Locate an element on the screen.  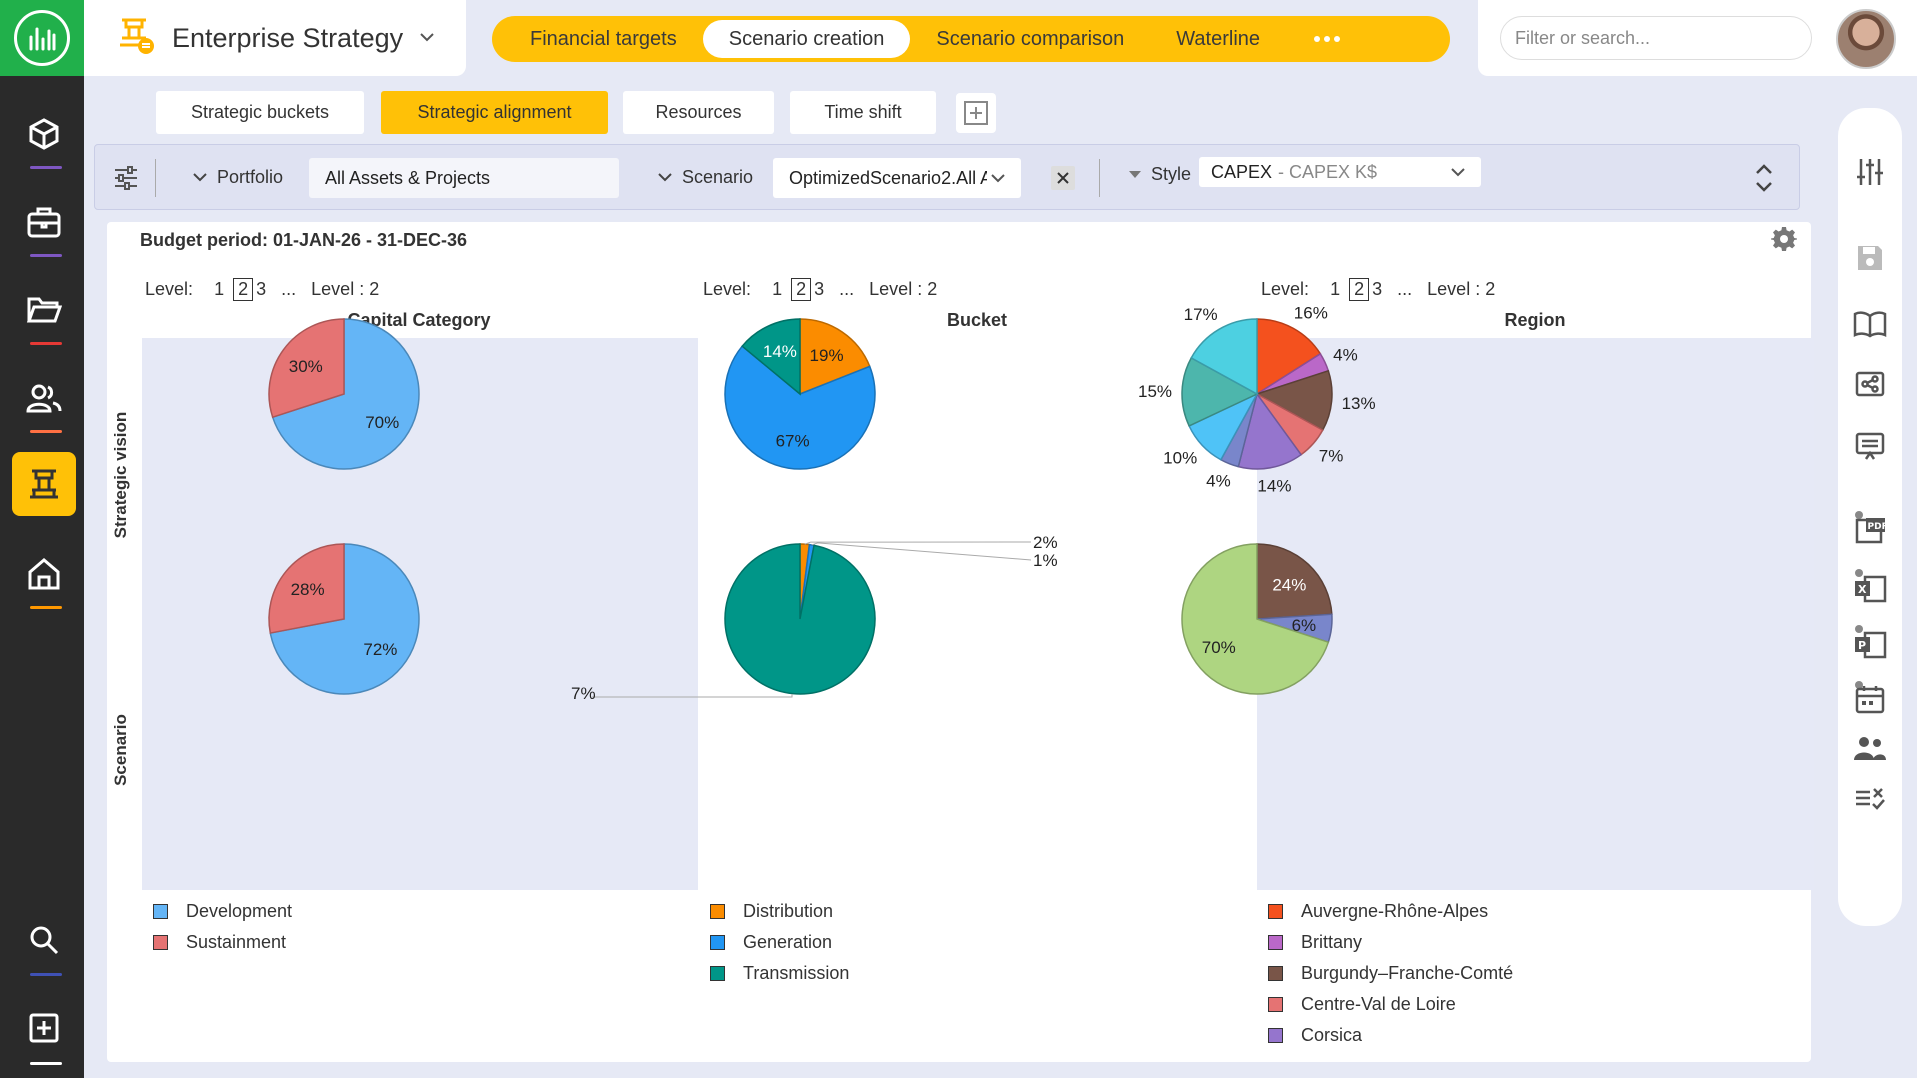
share-icon is located at coordinates (1870, 386).